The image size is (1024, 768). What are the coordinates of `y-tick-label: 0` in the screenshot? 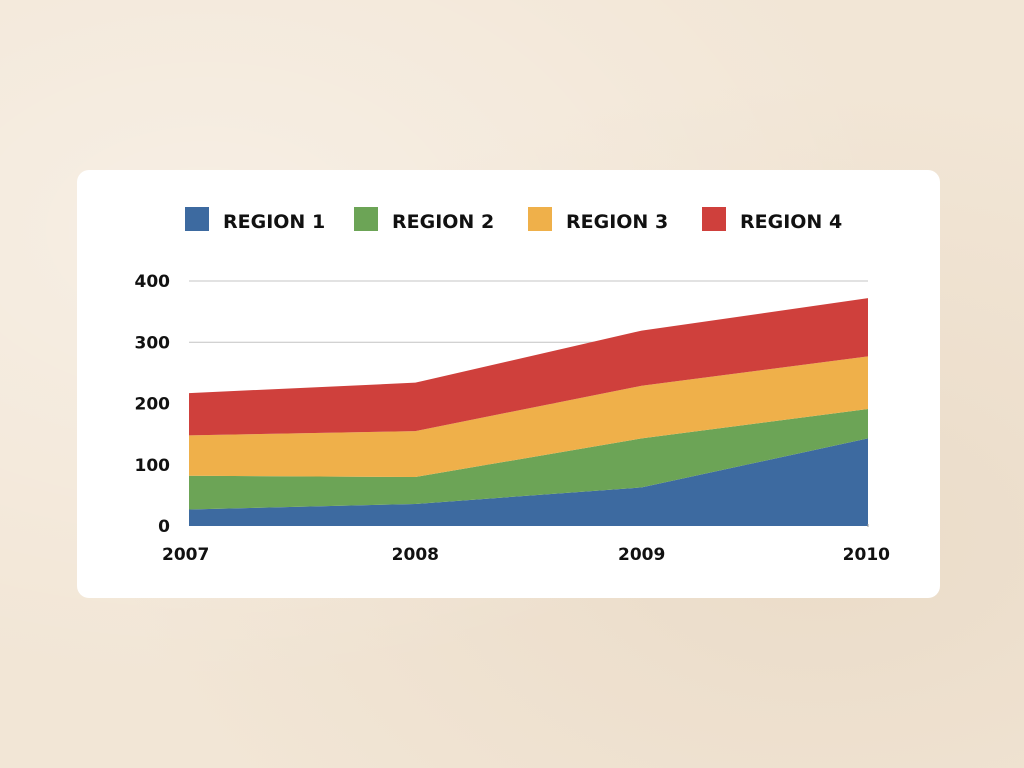 It's located at (164, 527).